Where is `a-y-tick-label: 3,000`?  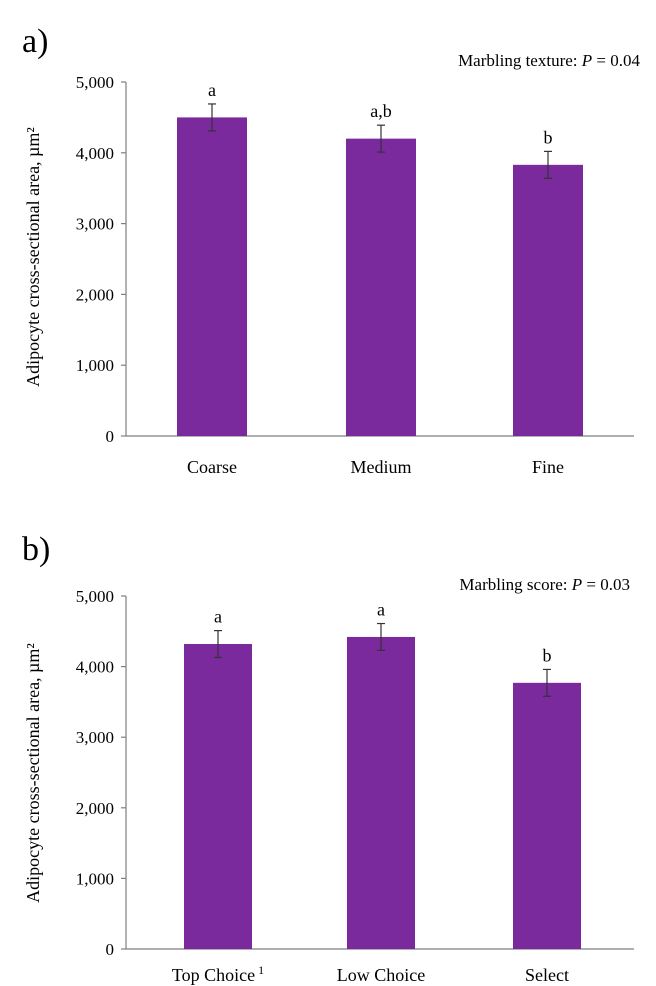 a-y-tick-label: 3,000 is located at coordinates (95, 224).